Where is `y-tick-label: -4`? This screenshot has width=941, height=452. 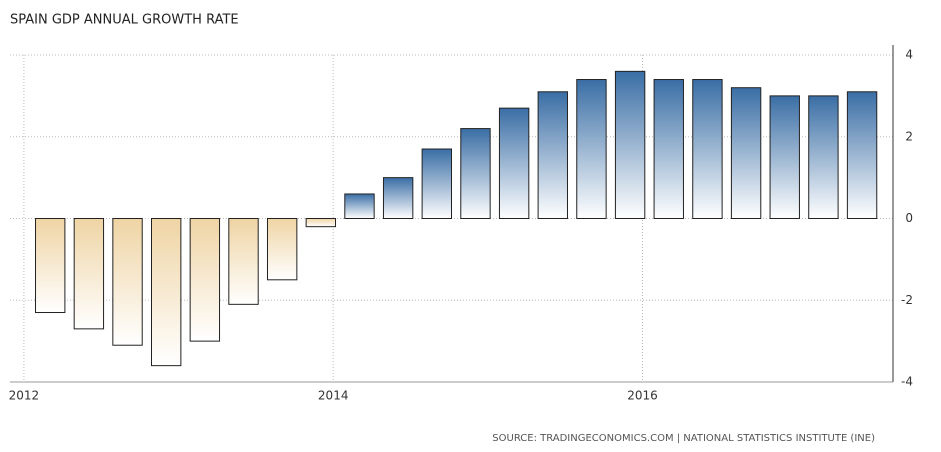 y-tick-label: -4 is located at coordinates (907, 382).